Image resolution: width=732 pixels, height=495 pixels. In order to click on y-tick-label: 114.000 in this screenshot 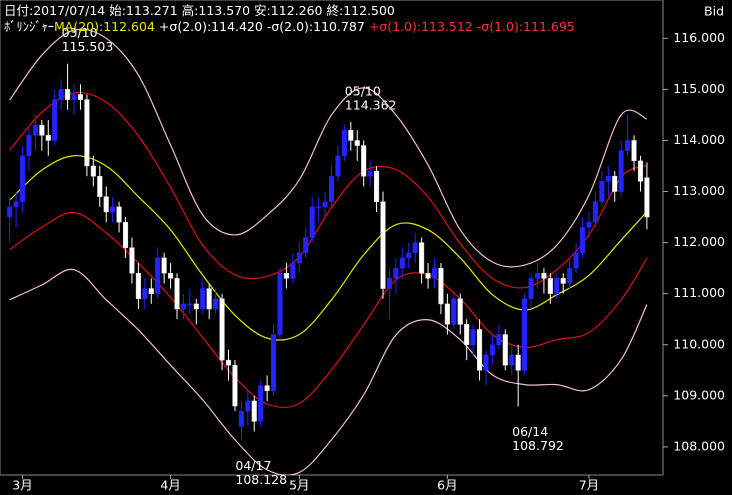, I will do `click(699, 139)`.